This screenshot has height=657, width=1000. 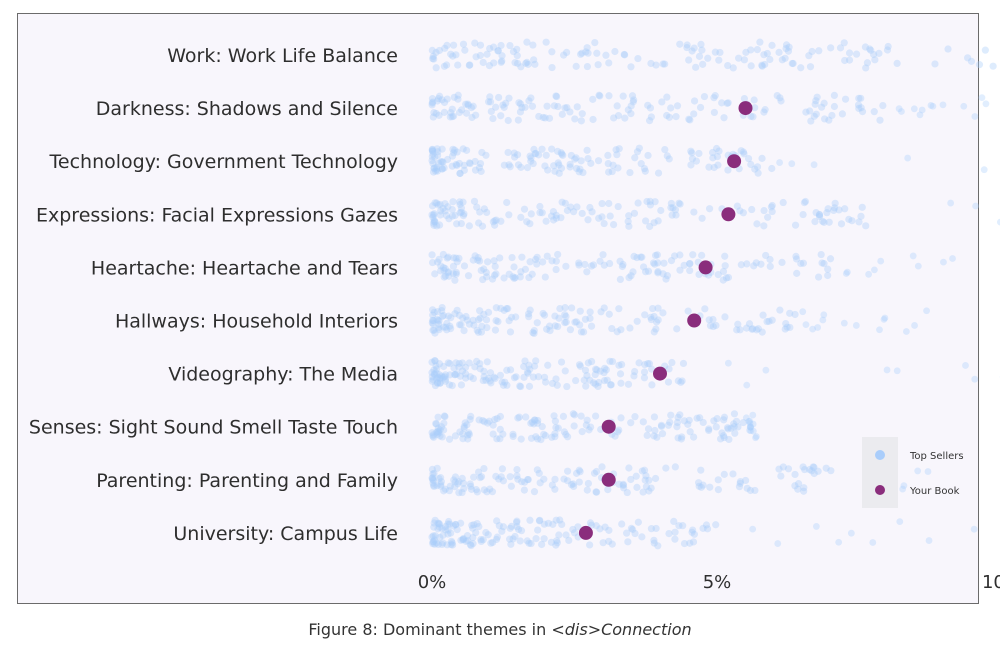 What do you see at coordinates (880, 455) in the screenshot?
I see `legend-marker-top-sellers` at bounding box center [880, 455].